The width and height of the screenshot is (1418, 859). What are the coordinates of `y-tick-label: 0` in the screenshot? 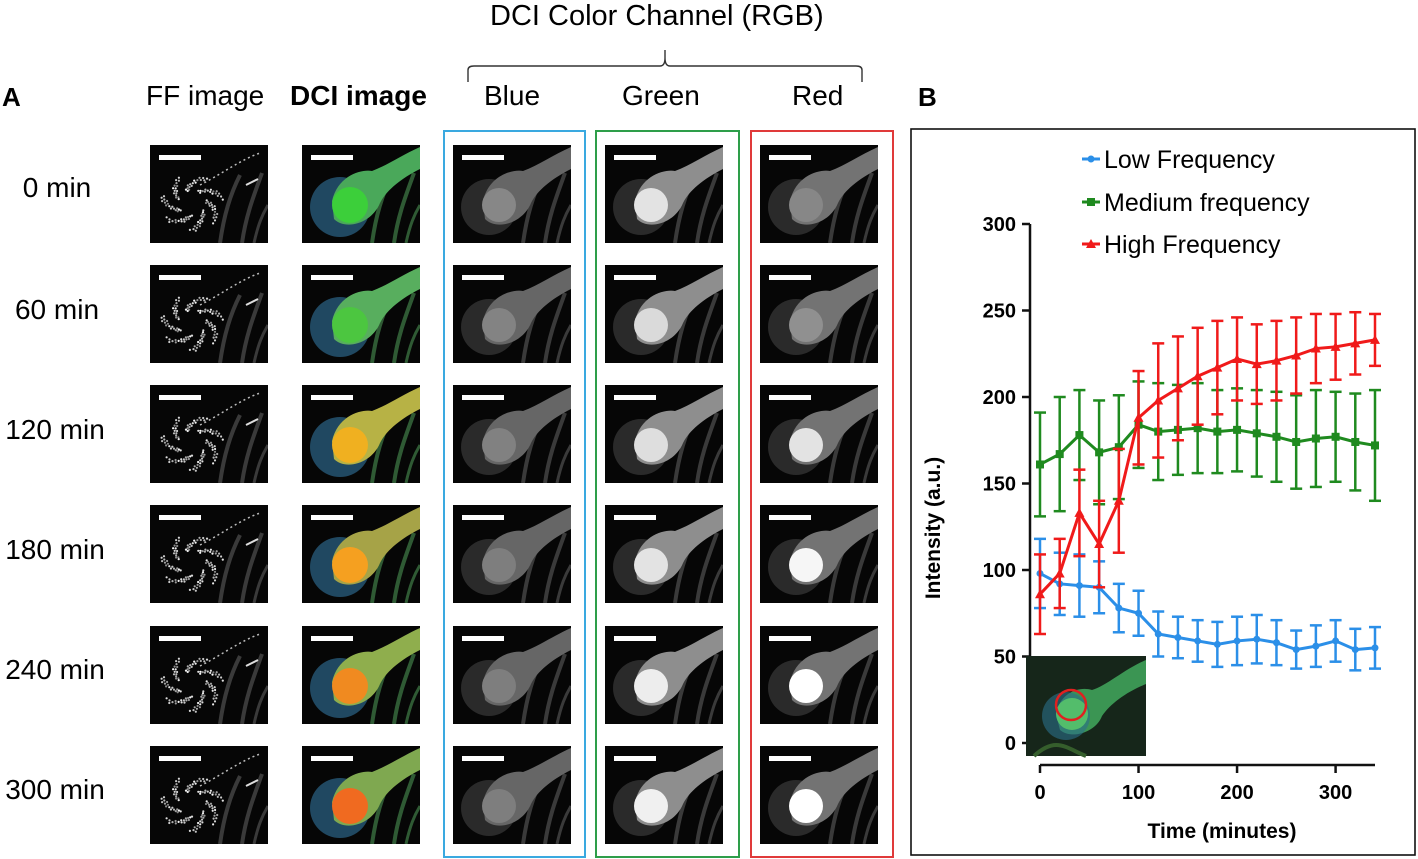 It's located at (1010, 744).